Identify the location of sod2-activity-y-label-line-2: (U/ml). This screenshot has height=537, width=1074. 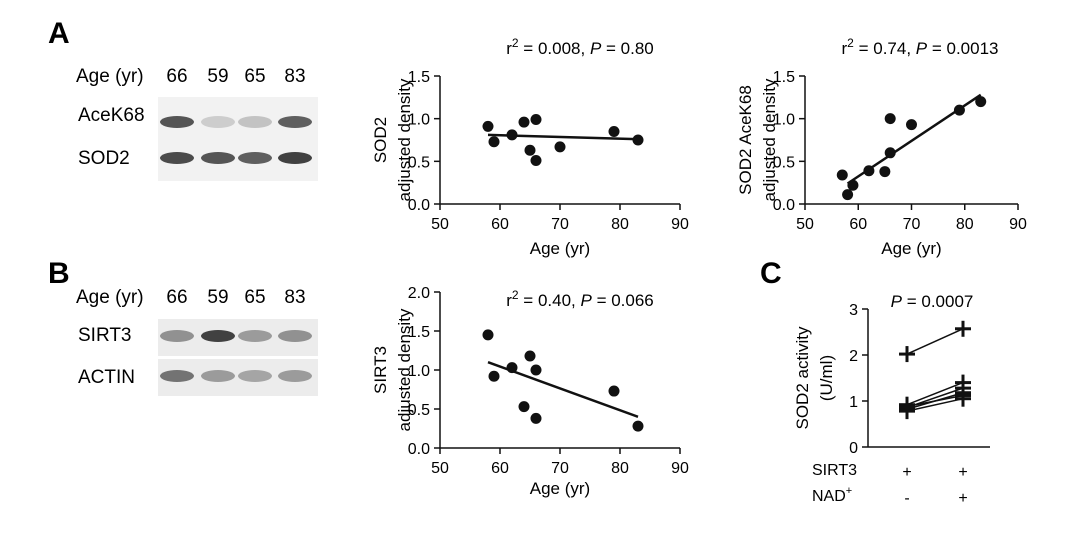
(826, 378).